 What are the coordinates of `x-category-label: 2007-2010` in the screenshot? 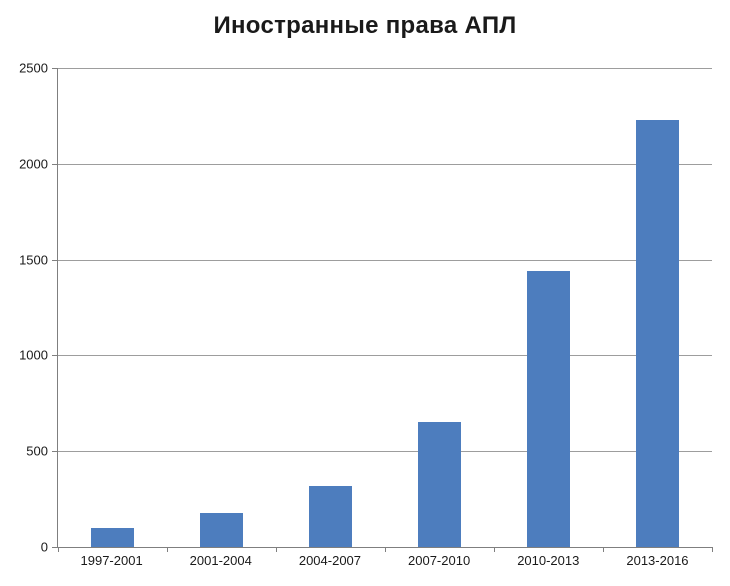 It's located at (439, 560).